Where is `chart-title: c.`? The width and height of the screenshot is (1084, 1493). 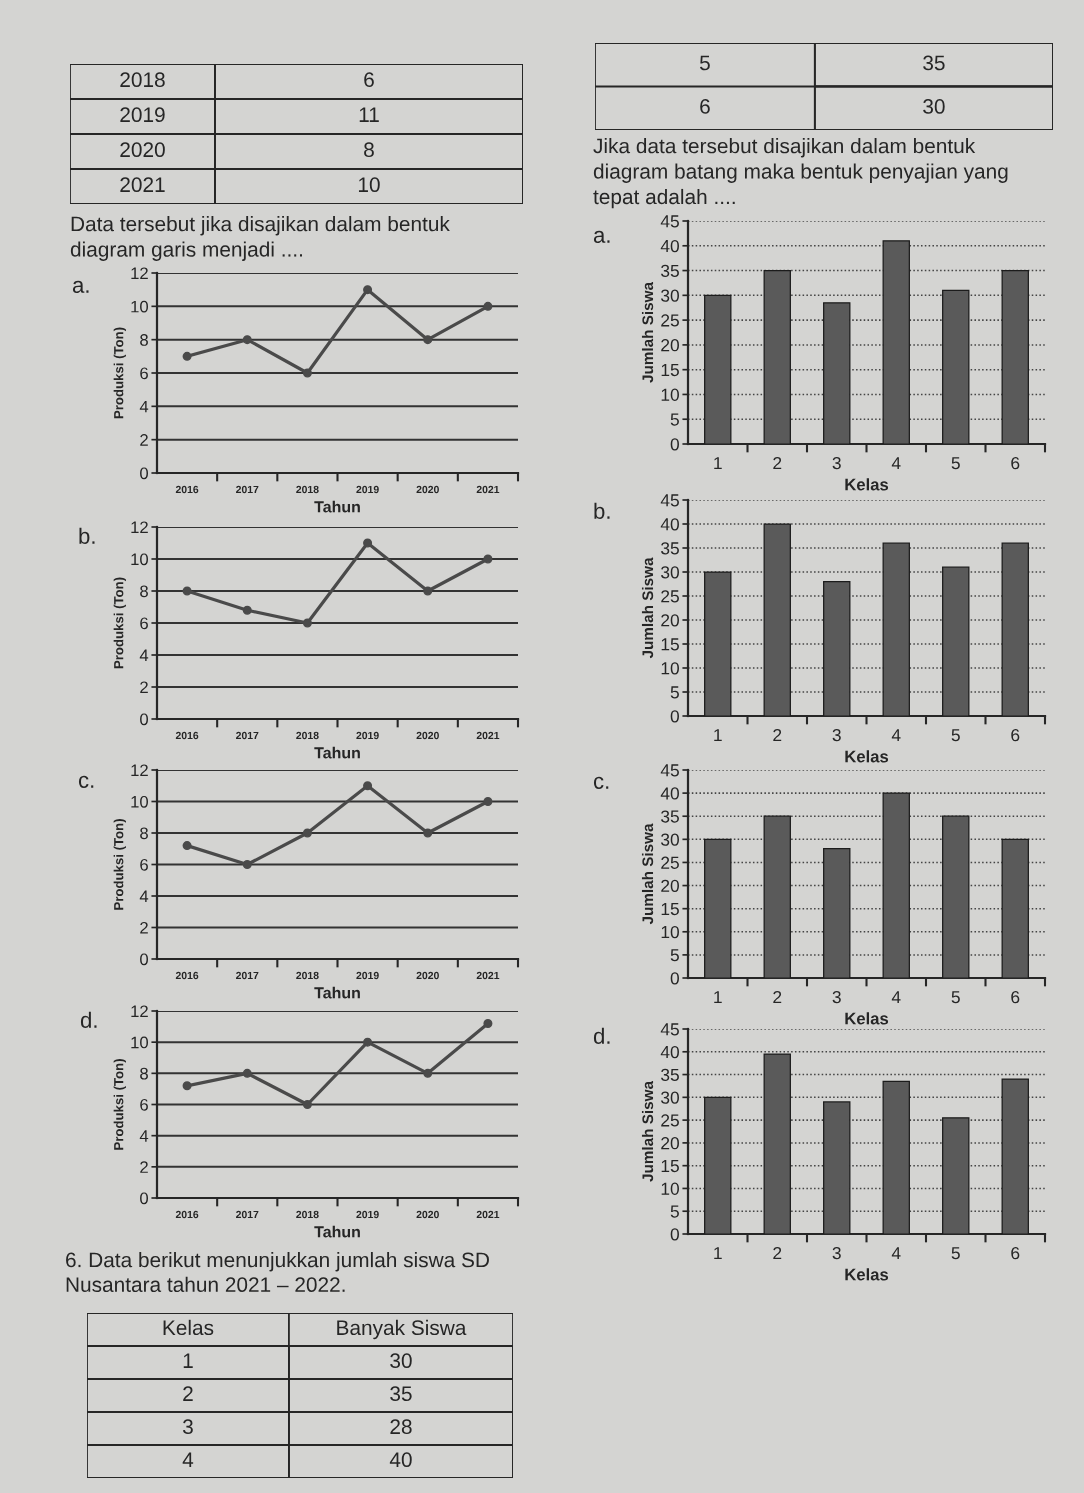 chart-title: c. is located at coordinates (86, 781).